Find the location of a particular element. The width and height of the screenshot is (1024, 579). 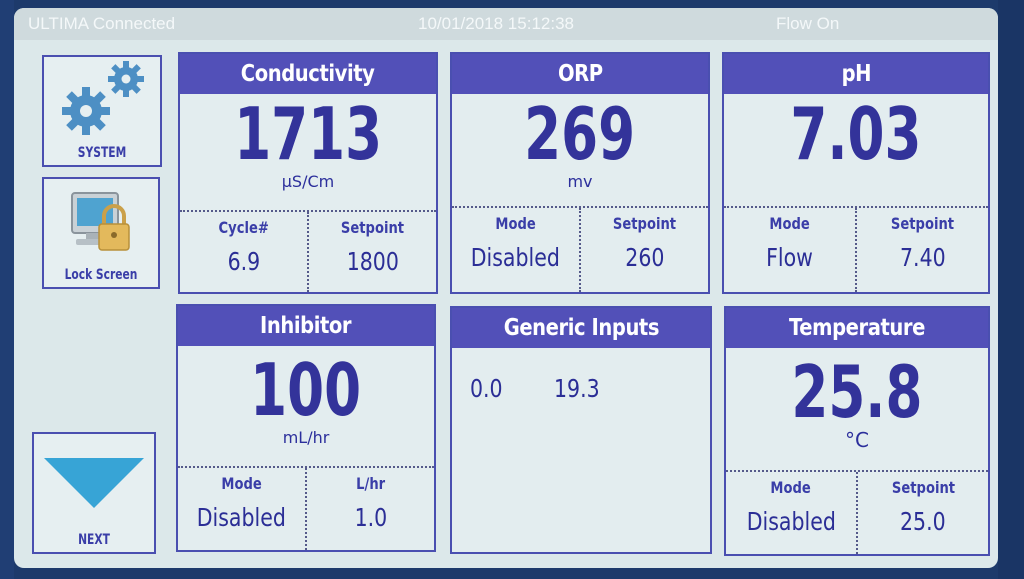

setpoint-cell: Setpoint 1800 is located at coordinates (371, 252).